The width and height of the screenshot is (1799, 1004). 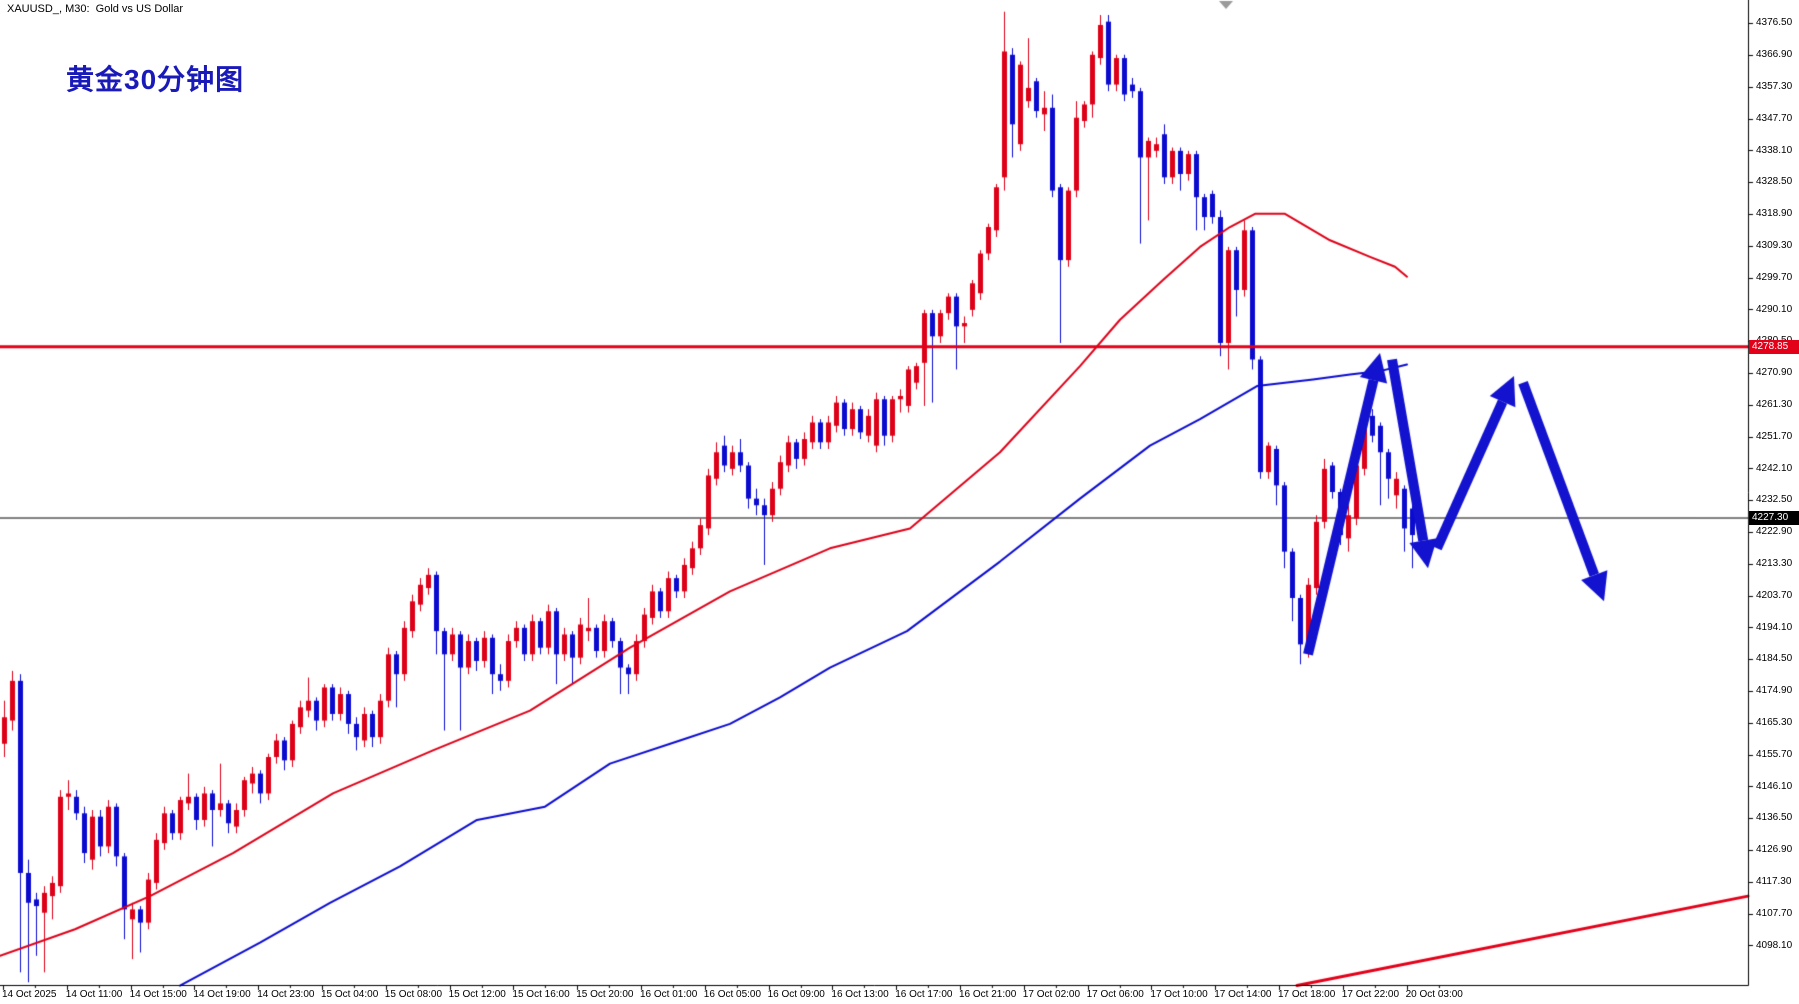 I want to click on time-axis-label: 17 Oct 10:00, so click(x=1179, y=994).